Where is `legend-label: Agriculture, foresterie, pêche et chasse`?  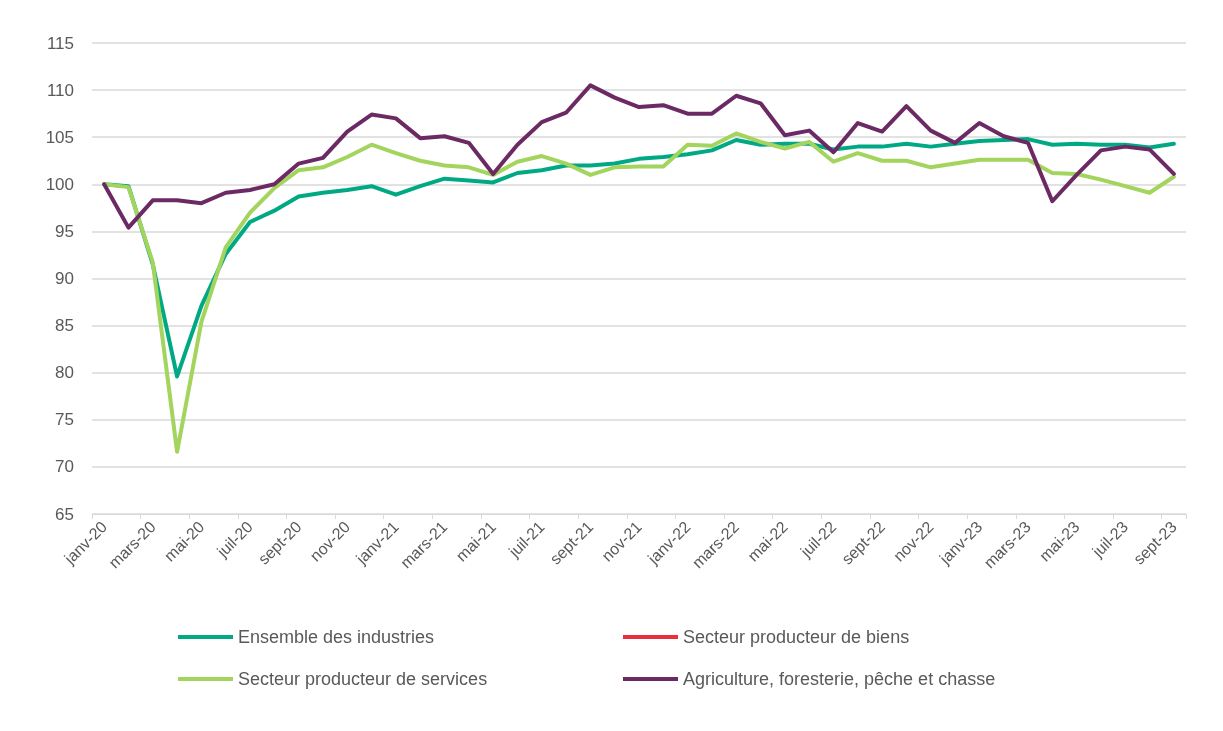
legend-label: Agriculture, foresterie, pêche et chasse is located at coordinates (839, 679).